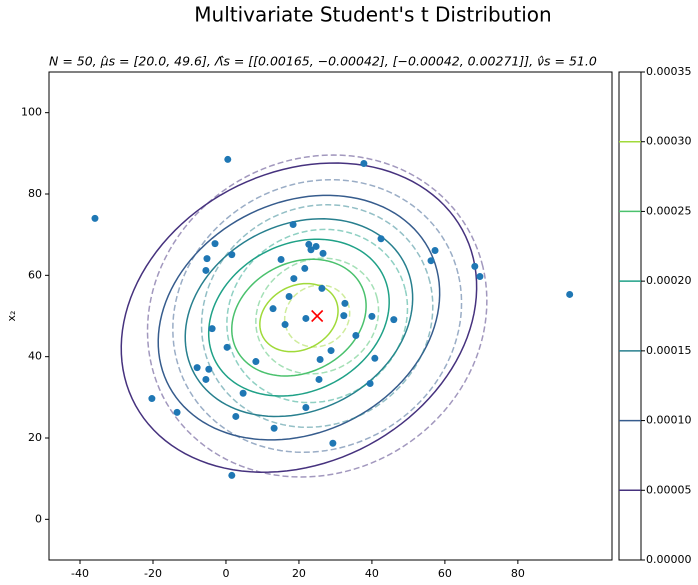 The width and height of the screenshot is (698, 585). I want to click on x-tick-label: 40, so click(372, 573).